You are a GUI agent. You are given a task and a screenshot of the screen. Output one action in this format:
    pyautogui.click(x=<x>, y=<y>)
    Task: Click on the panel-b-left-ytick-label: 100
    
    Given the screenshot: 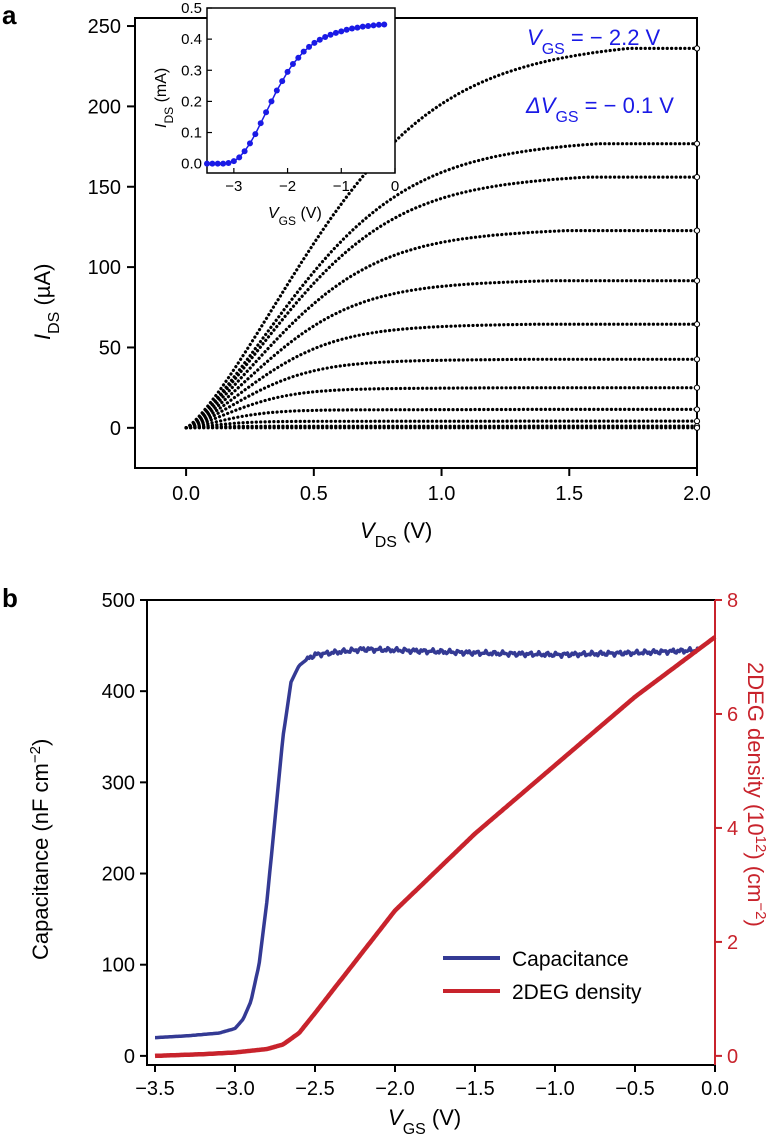 What is the action you would take?
    pyautogui.click(x=118, y=966)
    